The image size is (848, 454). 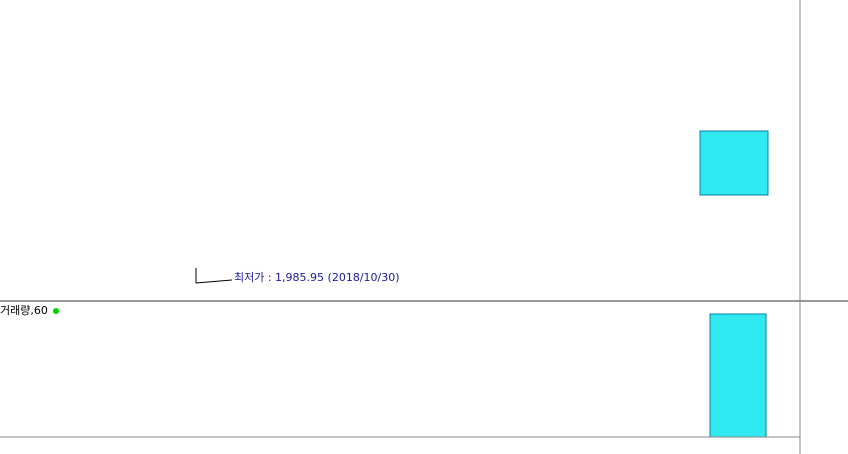 What do you see at coordinates (214, 281) in the screenshot?
I see `annotation-leader` at bounding box center [214, 281].